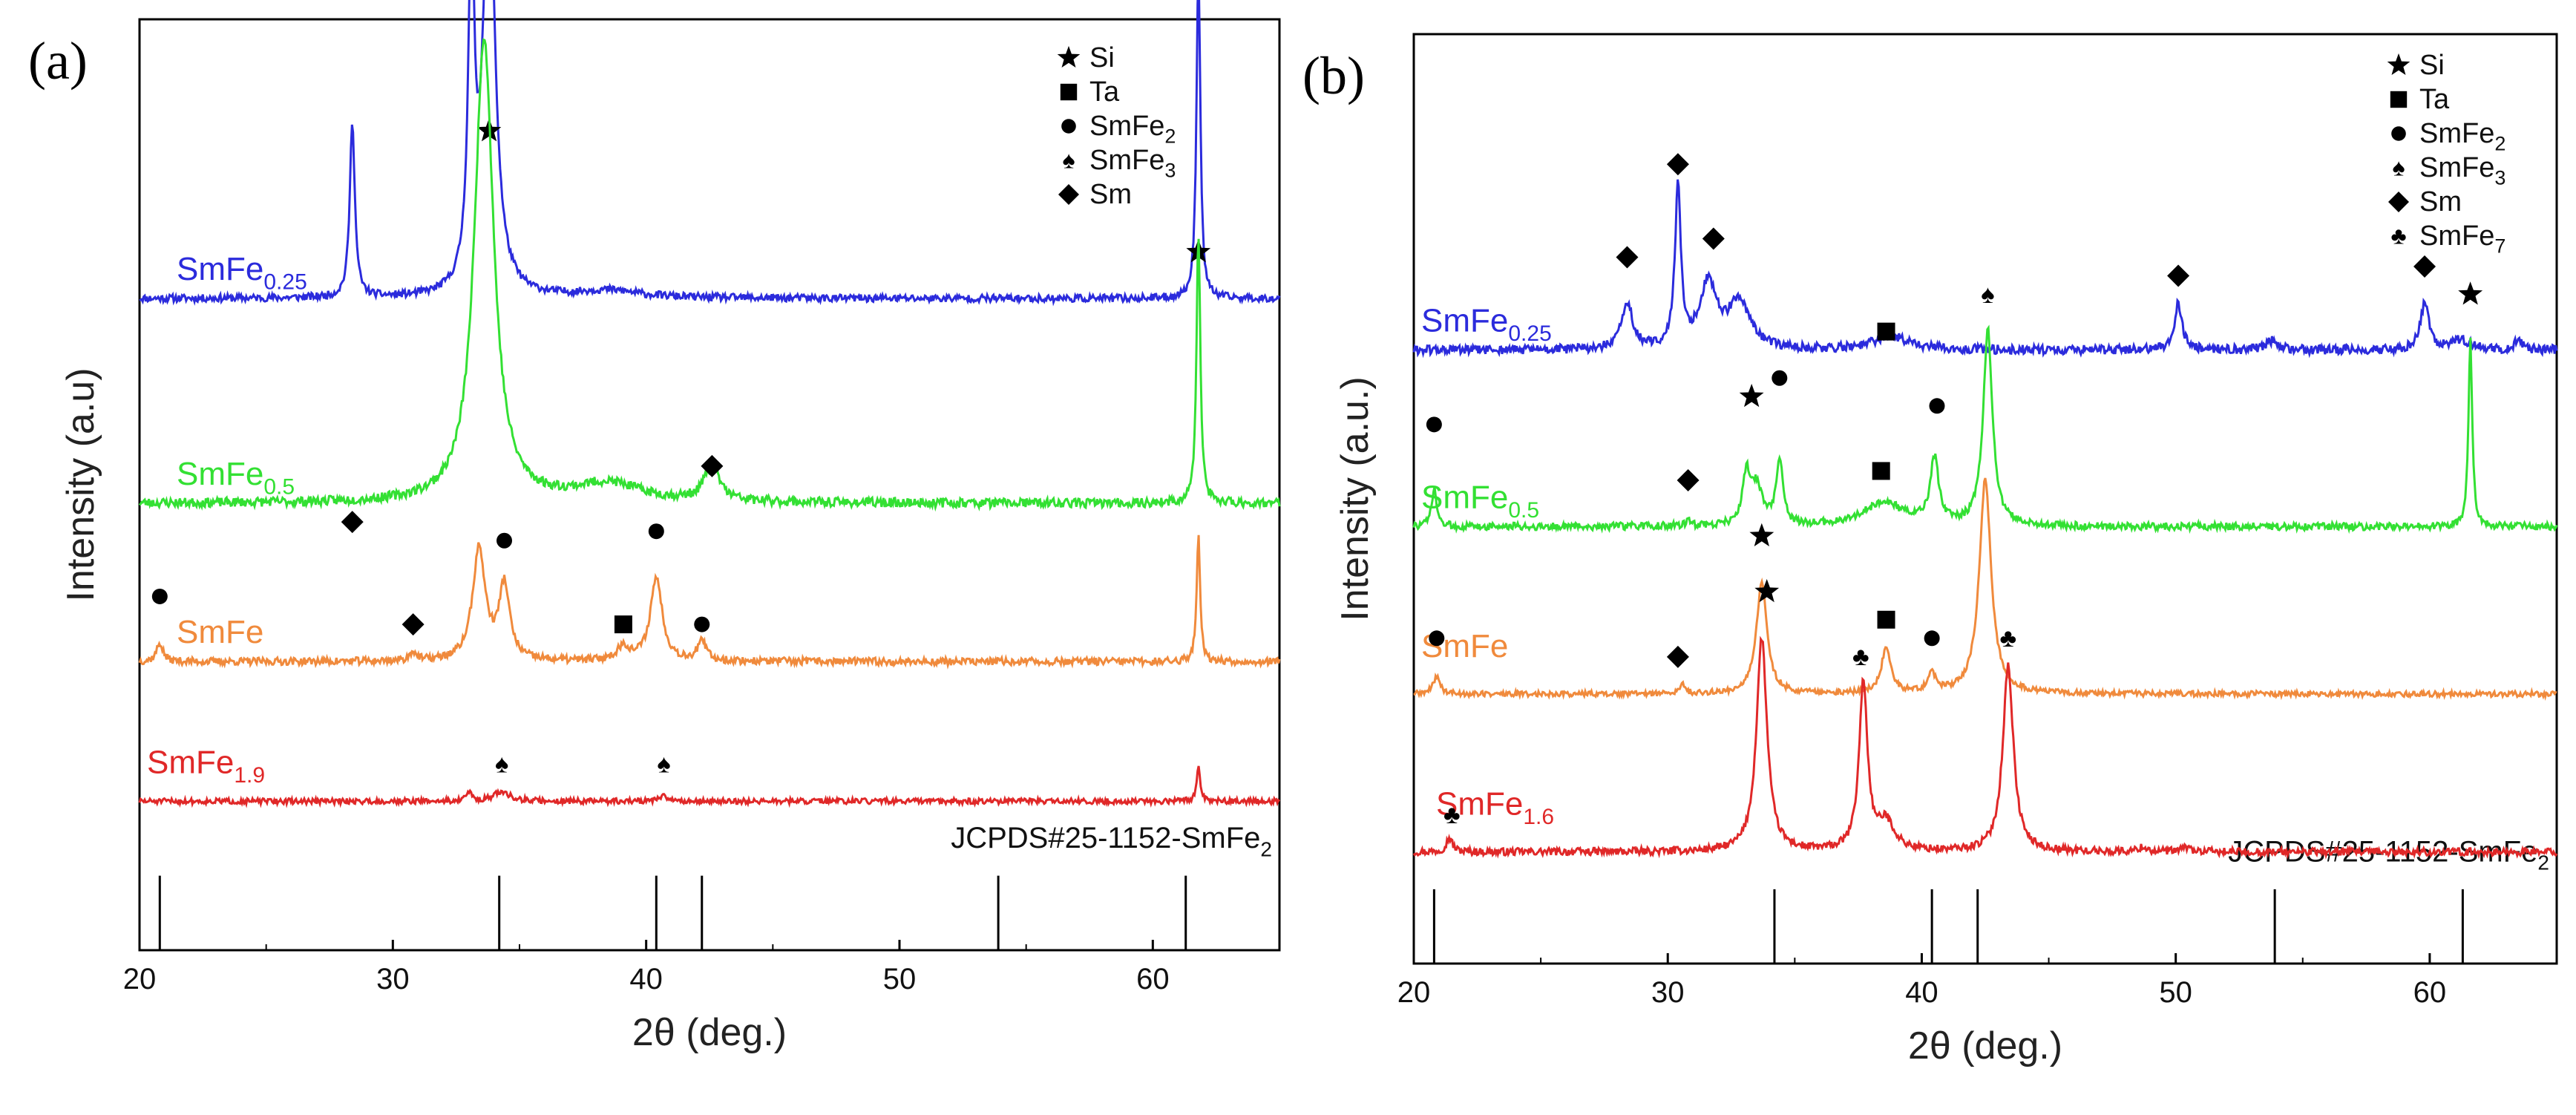 This screenshot has height=1115, width=2576. I want to click on legend-entry-smfe7: SmFe7, so click(2462, 239).